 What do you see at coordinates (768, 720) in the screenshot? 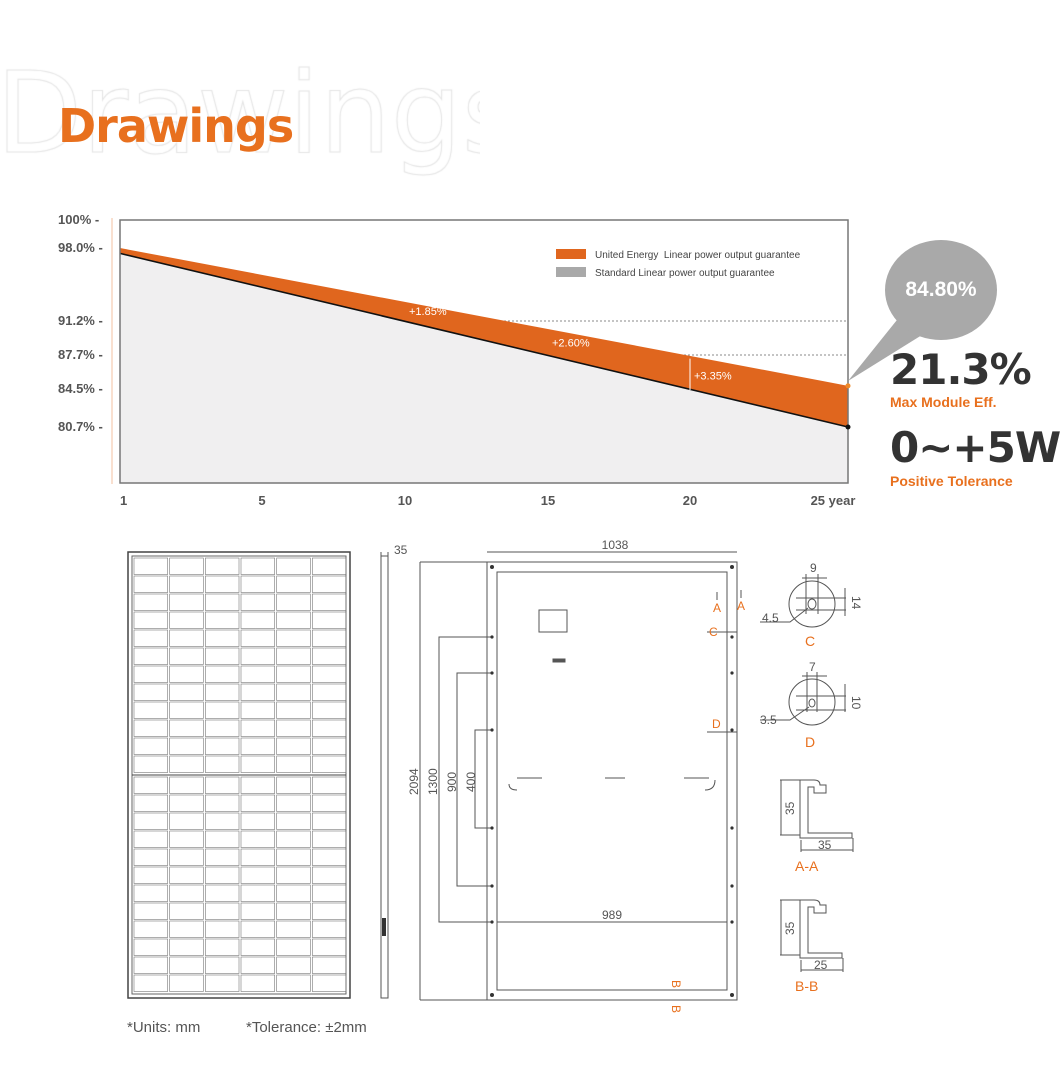
I see `detail-d-diameter: 3.5` at bounding box center [768, 720].